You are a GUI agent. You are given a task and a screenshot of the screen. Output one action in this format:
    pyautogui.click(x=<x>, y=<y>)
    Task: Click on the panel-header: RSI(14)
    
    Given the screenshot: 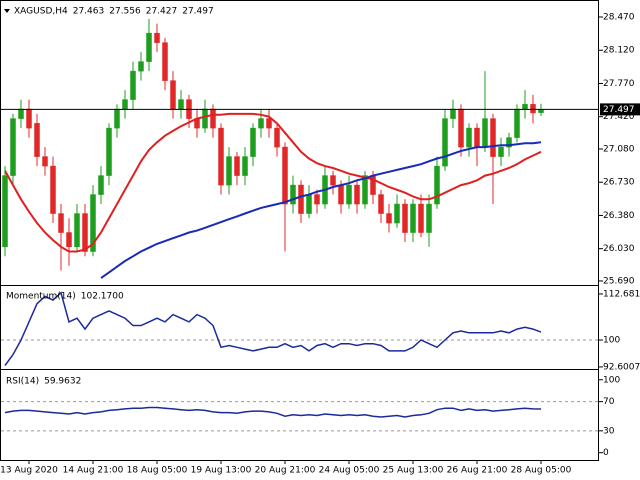 What is the action you would take?
    pyautogui.click(x=22, y=382)
    